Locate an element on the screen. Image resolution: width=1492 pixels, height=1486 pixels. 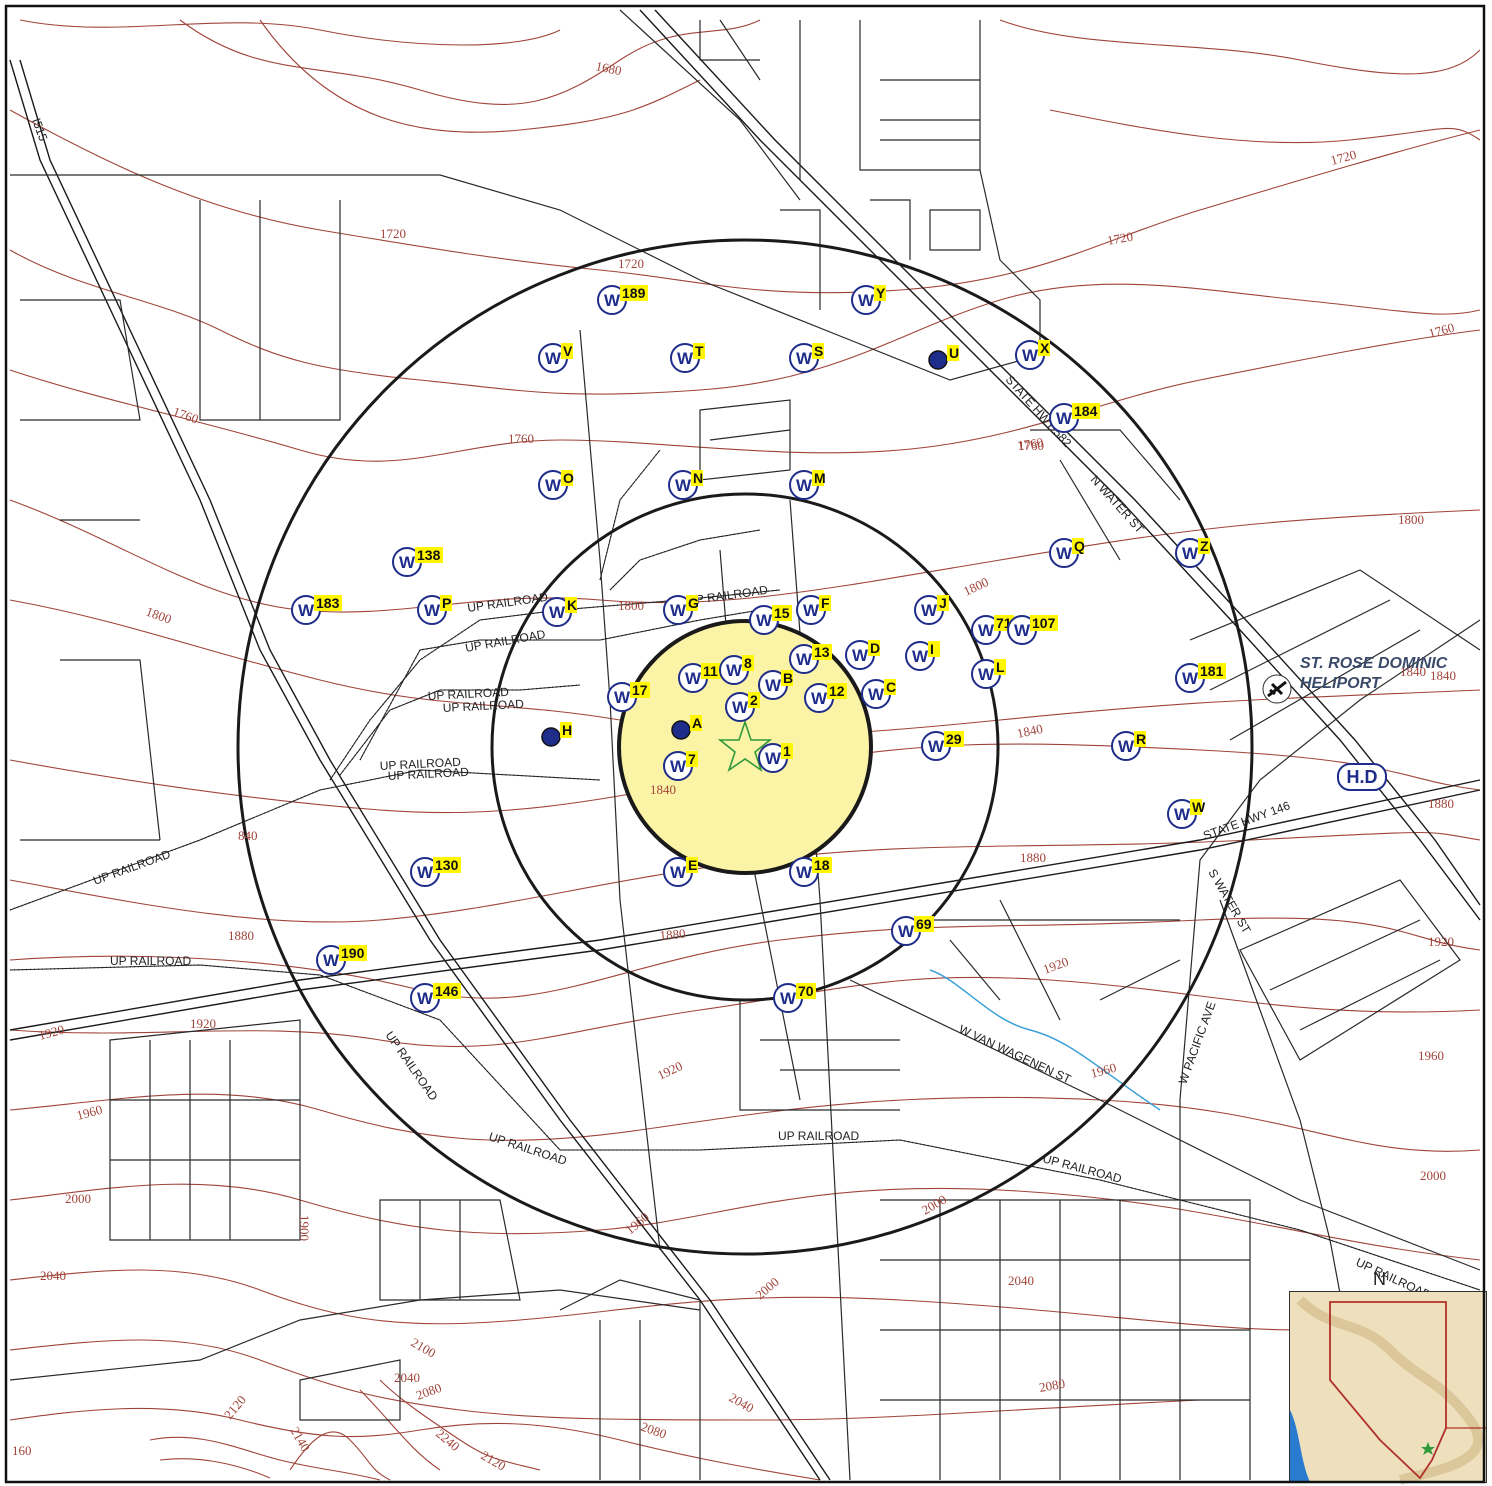
heliport-badge is located at coordinates (1362, 777).